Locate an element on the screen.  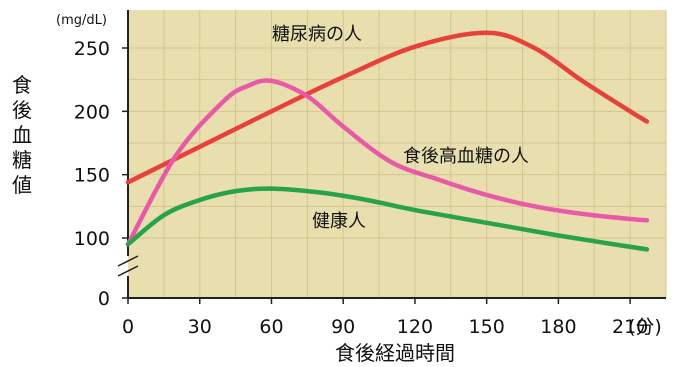
series-line-healthy is located at coordinates (387, 219).